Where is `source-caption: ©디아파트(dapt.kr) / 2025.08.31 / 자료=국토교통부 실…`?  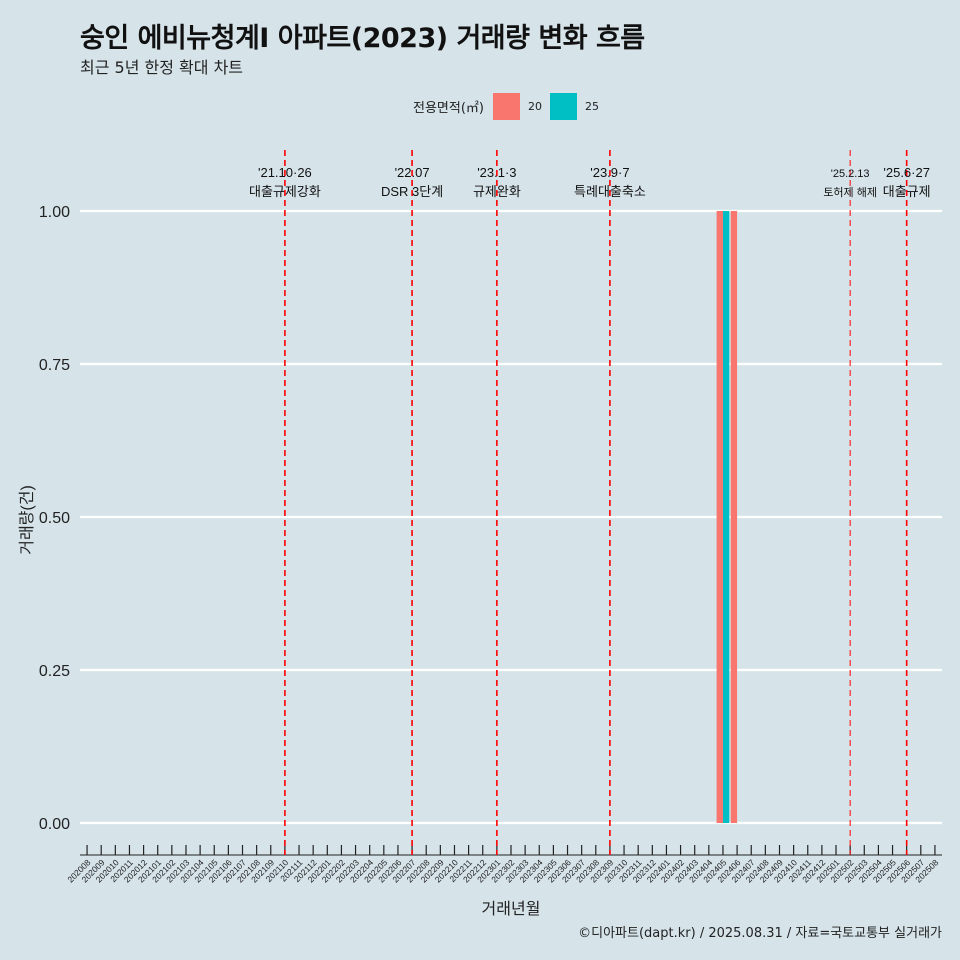 source-caption: ©디아파트(dapt.kr) / 2025.08.31 / 자료=국토교통부 실… is located at coordinates (760, 933).